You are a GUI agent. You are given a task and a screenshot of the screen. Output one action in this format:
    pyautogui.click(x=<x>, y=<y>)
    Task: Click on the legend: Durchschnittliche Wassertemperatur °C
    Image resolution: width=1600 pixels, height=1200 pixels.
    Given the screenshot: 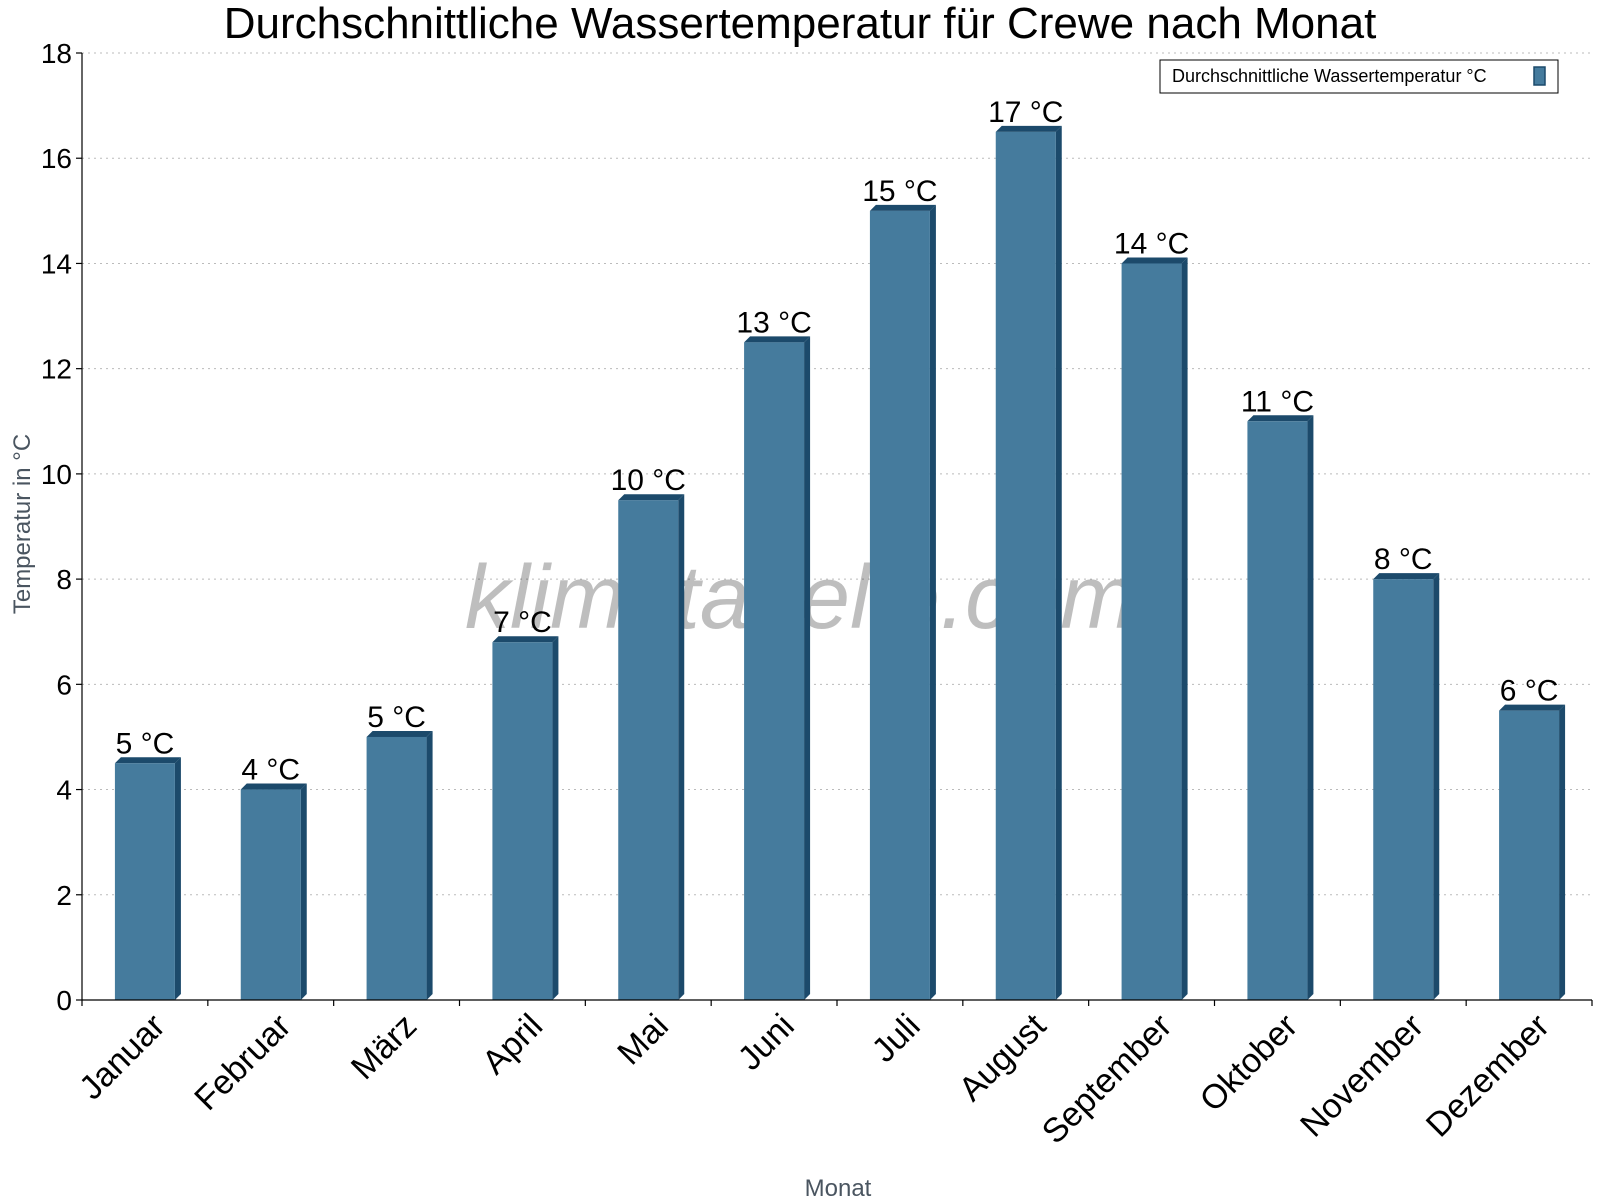 What is the action you would take?
    pyautogui.click(x=1359, y=76)
    